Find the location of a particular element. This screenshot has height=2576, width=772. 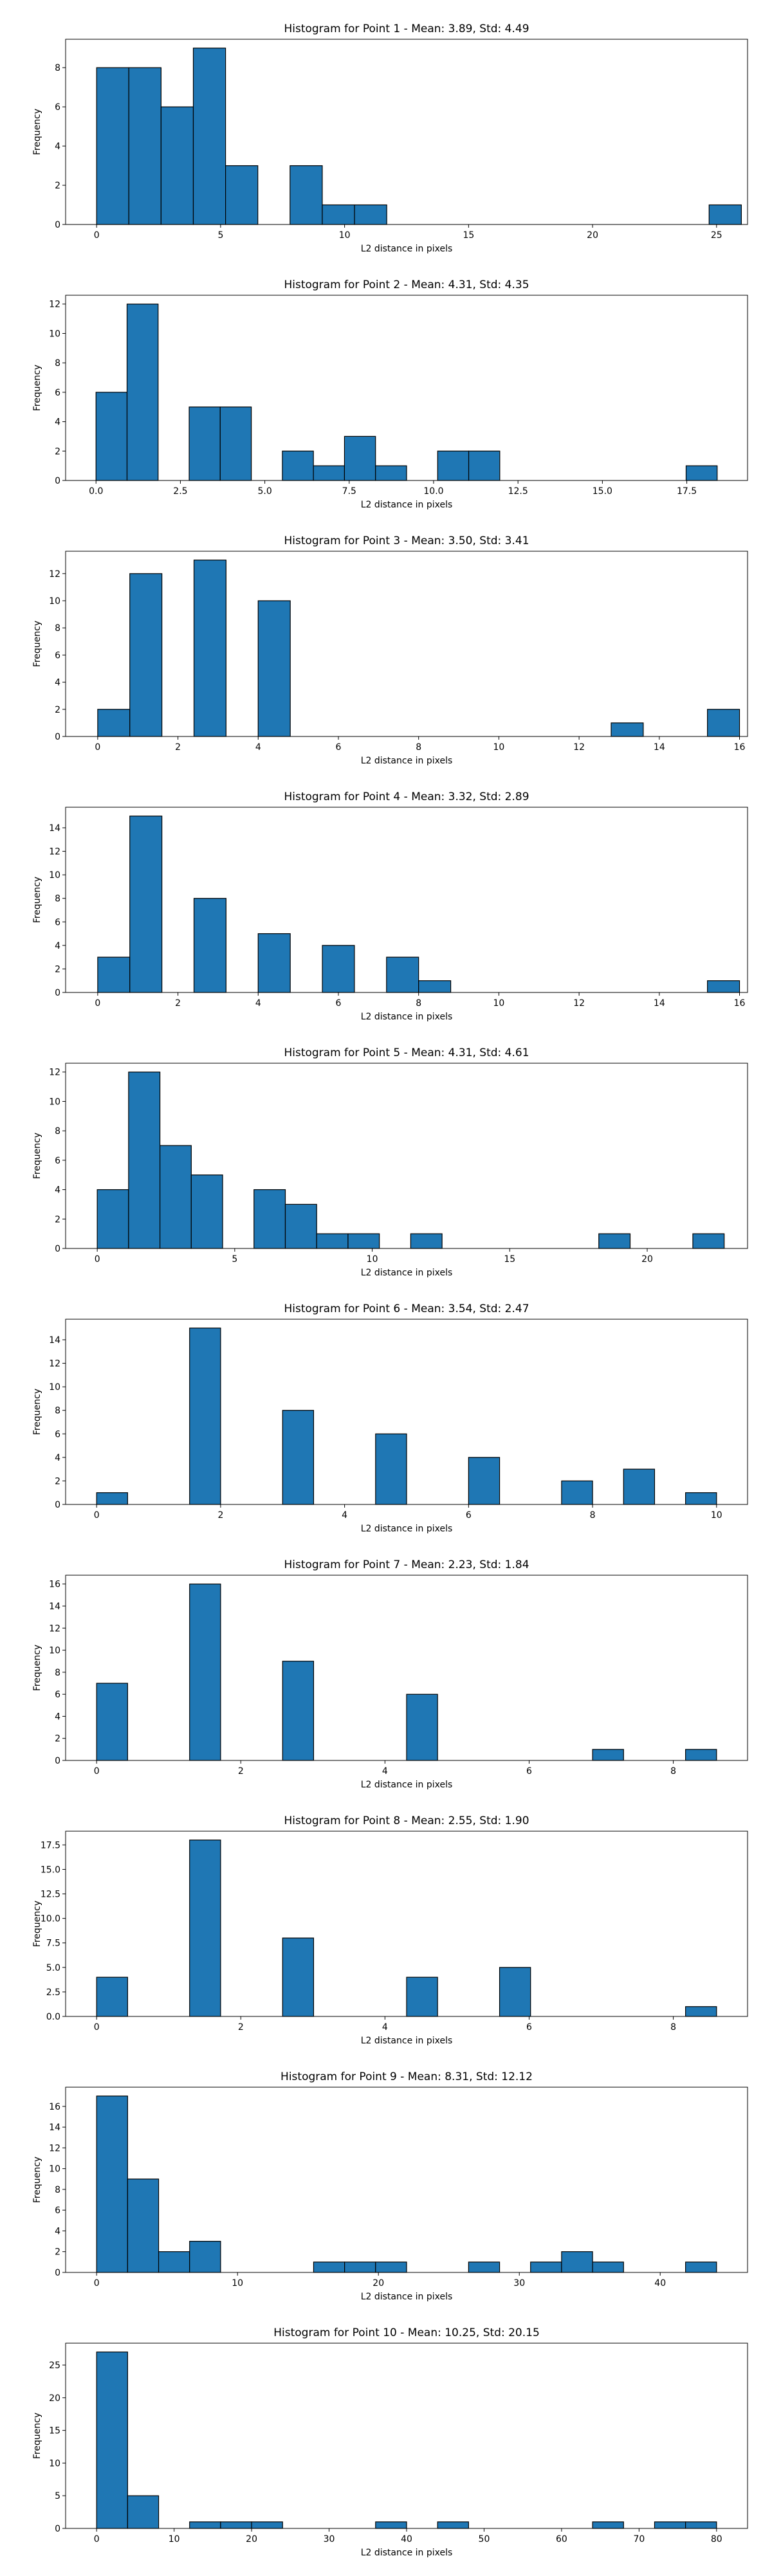

y-tick-label: 0.0 is located at coordinates (53, 2017).